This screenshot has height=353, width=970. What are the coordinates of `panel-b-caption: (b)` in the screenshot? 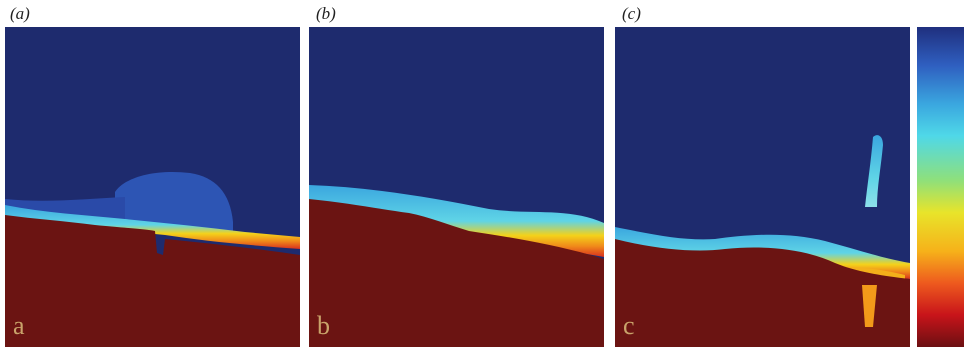 It's located at (326, 13).